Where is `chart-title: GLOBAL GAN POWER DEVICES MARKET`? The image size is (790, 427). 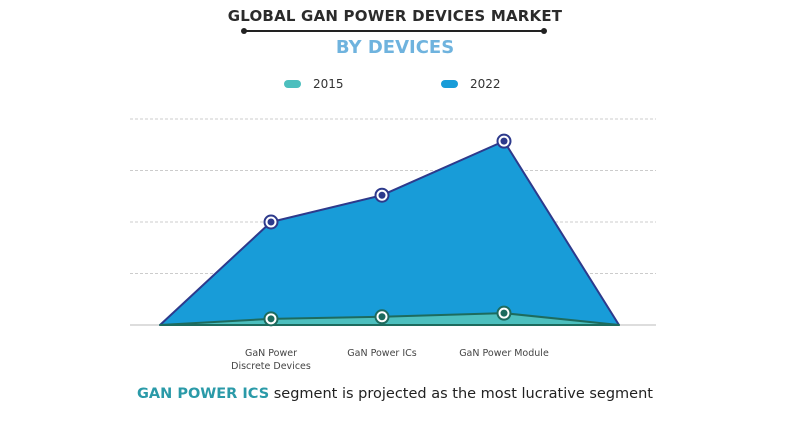 chart-title: GLOBAL GAN POWER DEVICES MARKET is located at coordinates (395, 16).